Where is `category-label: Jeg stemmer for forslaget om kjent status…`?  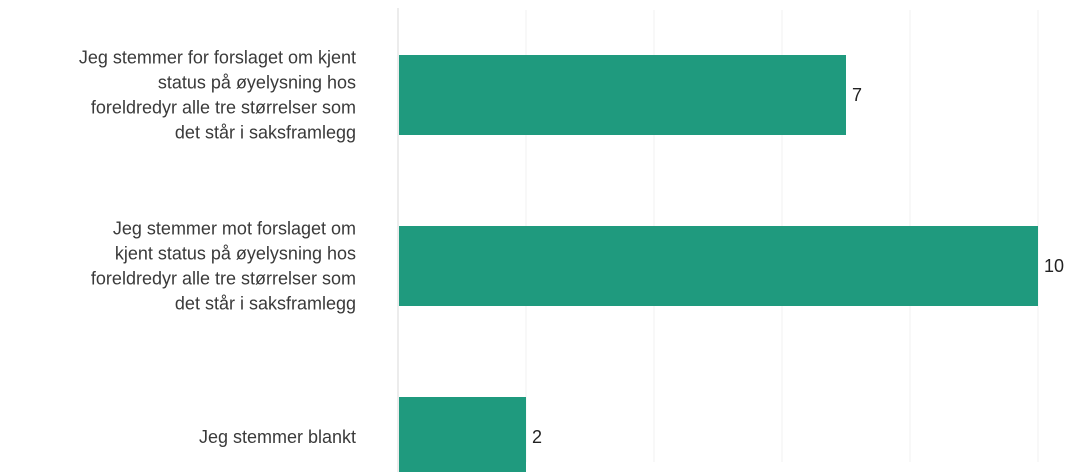 category-label: Jeg stemmer for forslaget om kjent status… is located at coordinates (217, 95).